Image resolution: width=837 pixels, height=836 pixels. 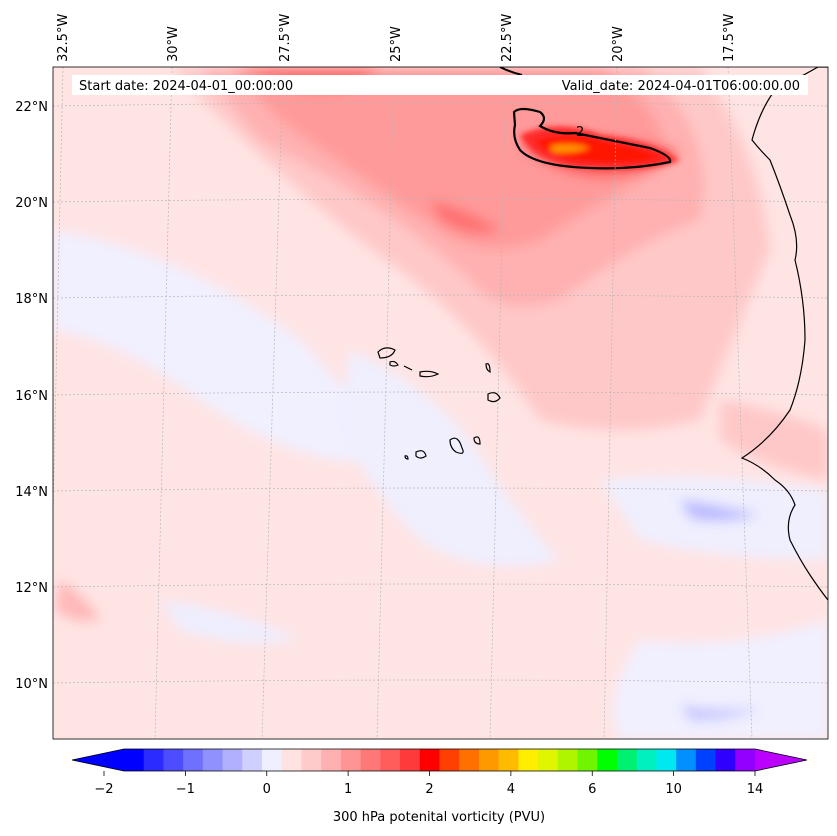 What do you see at coordinates (618, 44) in the screenshot?
I see `lon-label: 20°W` at bounding box center [618, 44].